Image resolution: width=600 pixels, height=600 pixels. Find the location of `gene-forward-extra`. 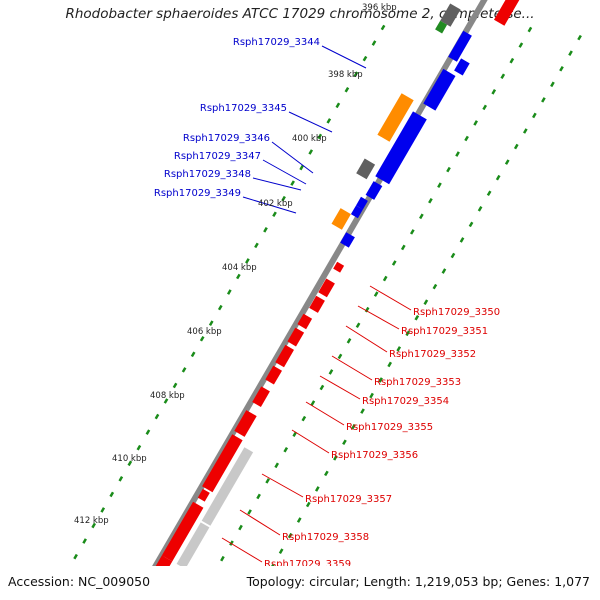

gene-forward-extra is located at coordinates (462, 67).